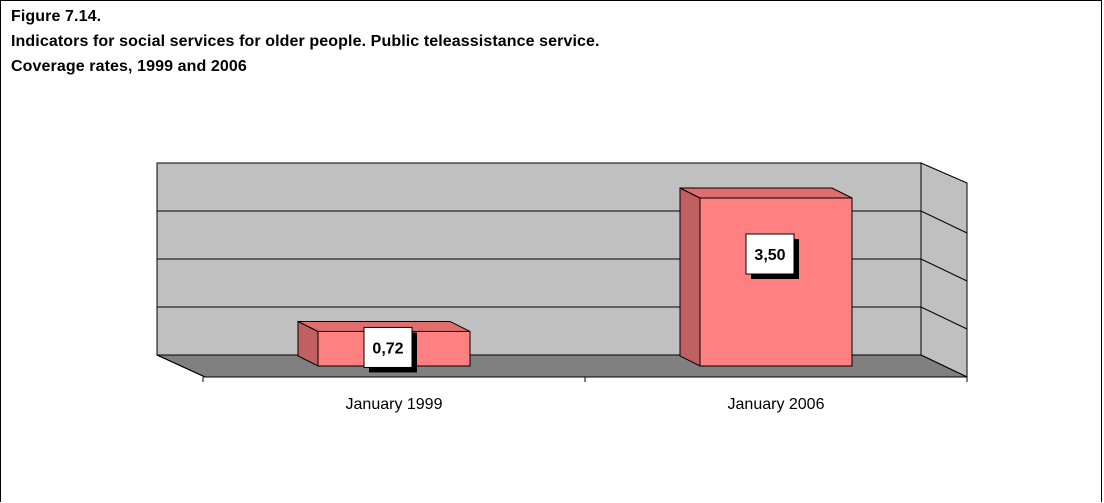 The image size is (1104, 503). I want to click on chart-floor-left-edge, so click(181, 366).